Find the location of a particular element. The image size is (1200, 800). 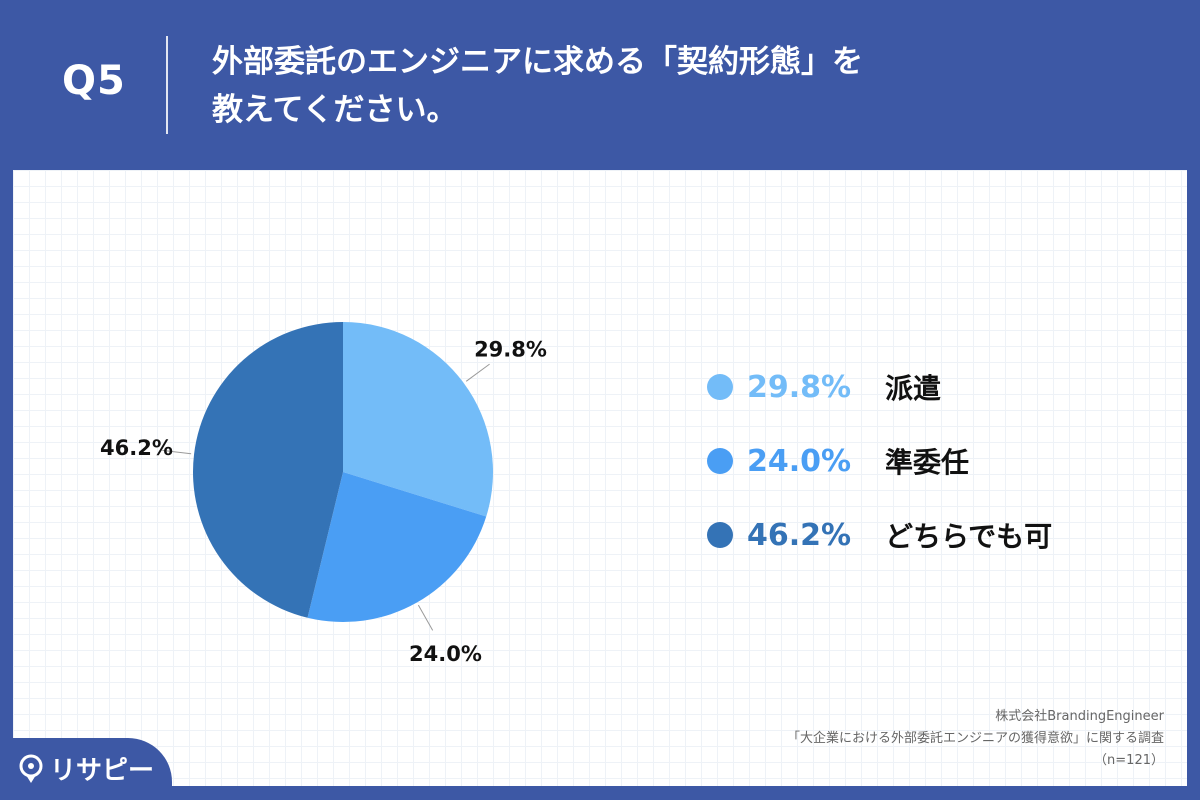

source-survey: 「大企業における外部委託エンジニアの獲得意欲」に関する調査 is located at coordinates (975, 738).